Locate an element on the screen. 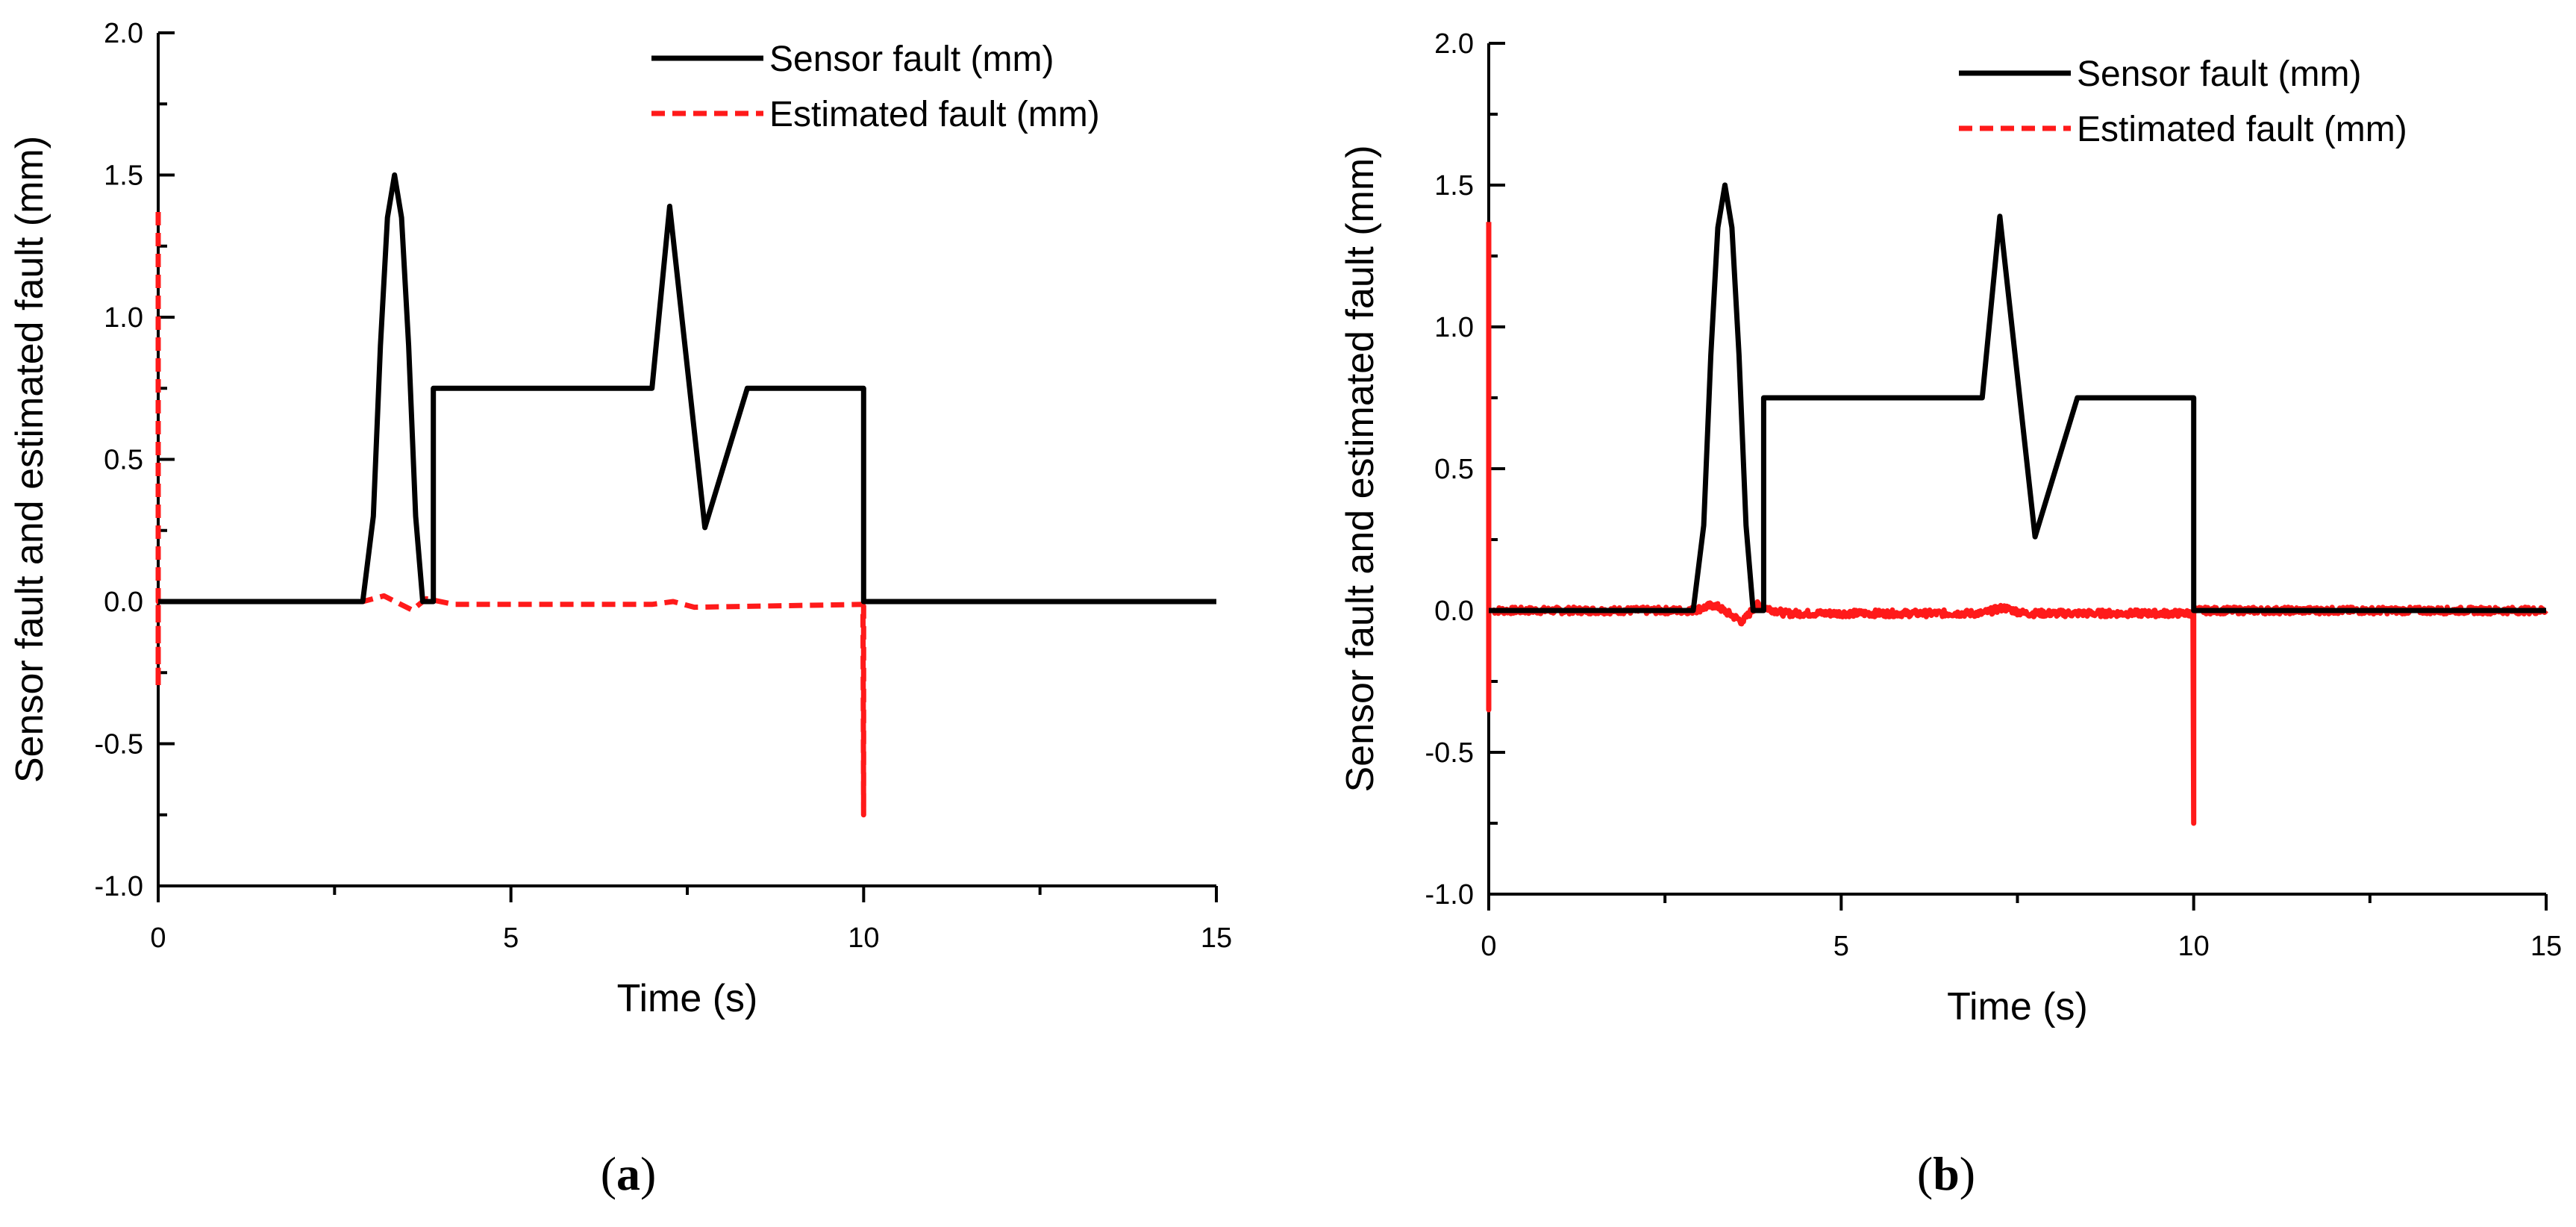 This screenshot has height=1227, width=2576. panel-letter-a: a is located at coordinates (628, 1173).